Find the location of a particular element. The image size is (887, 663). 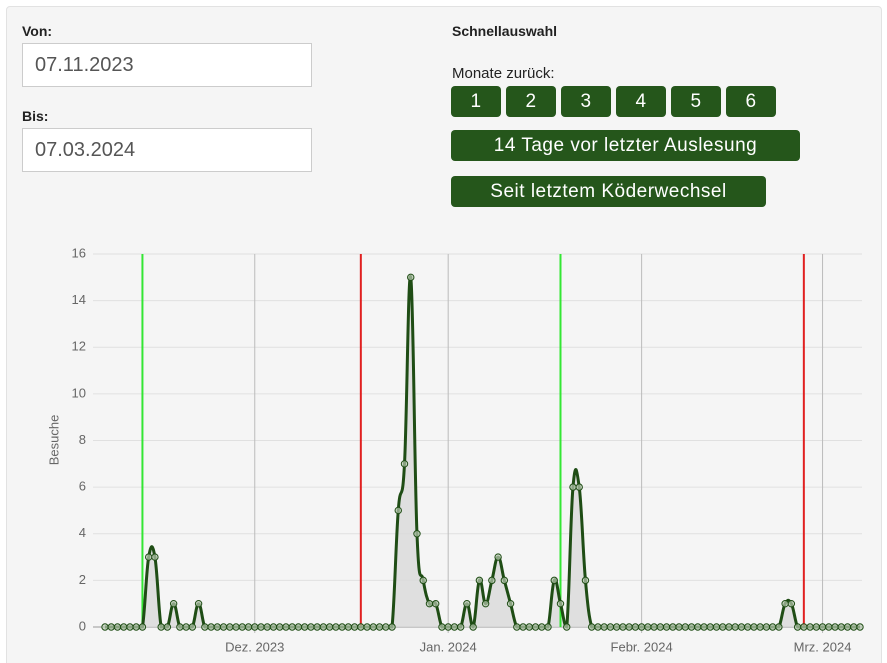

button: Seit letztem Köderwechsel is located at coordinates (608, 191).